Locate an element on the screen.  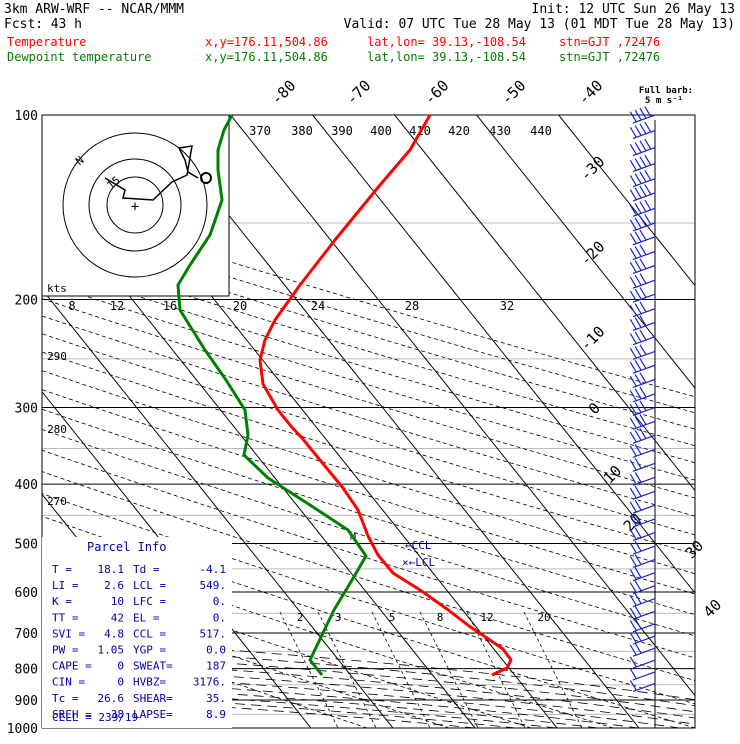
parcel-value-right: 187 is located at coordinates (216, 666).